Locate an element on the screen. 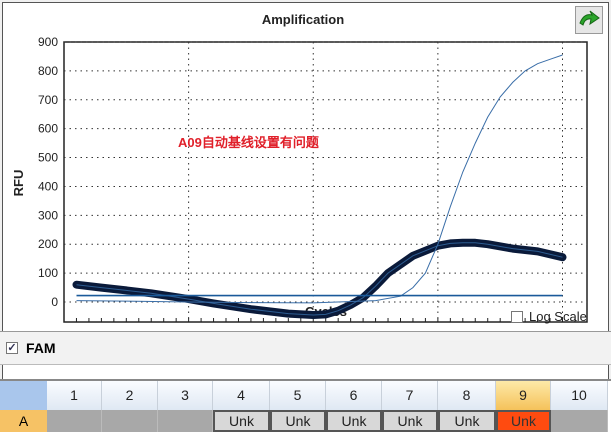  y-tick-label: 400 is located at coordinates (48, 186).